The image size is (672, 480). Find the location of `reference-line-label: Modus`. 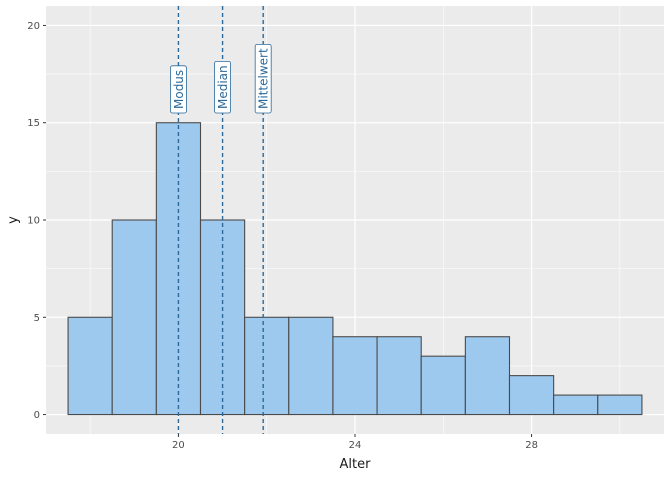

reference-line-label: Modus is located at coordinates (179, 89).